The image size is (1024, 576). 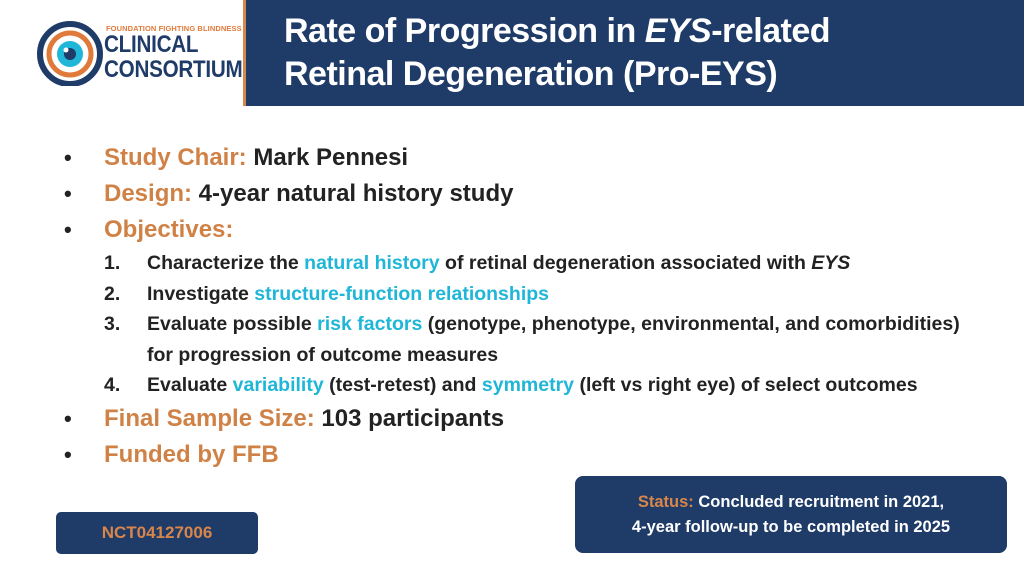 What do you see at coordinates (175, 157) in the screenshot?
I see `study-chair-label: Study Chair:` at bounding box center [175, 157].